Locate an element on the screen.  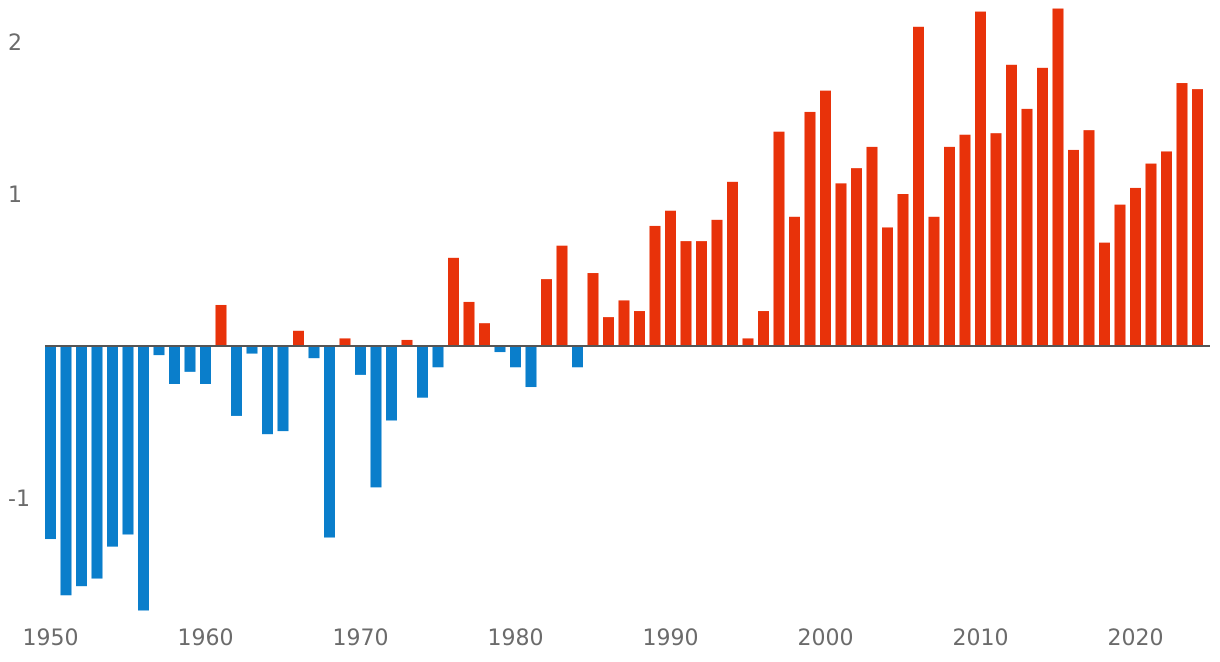
bar-2013 is located at coordinates (1027, 227).